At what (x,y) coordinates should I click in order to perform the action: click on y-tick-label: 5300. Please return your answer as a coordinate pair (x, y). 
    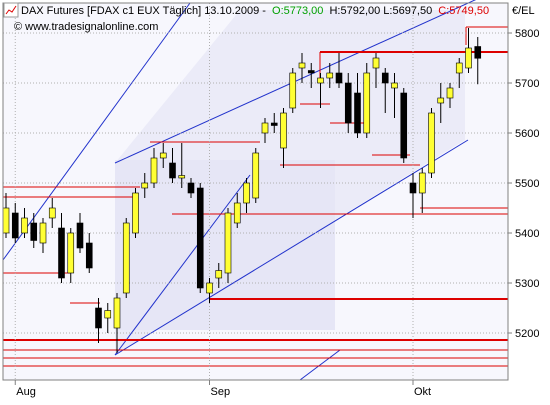
    Looking at the image, I should click on (527, 284).